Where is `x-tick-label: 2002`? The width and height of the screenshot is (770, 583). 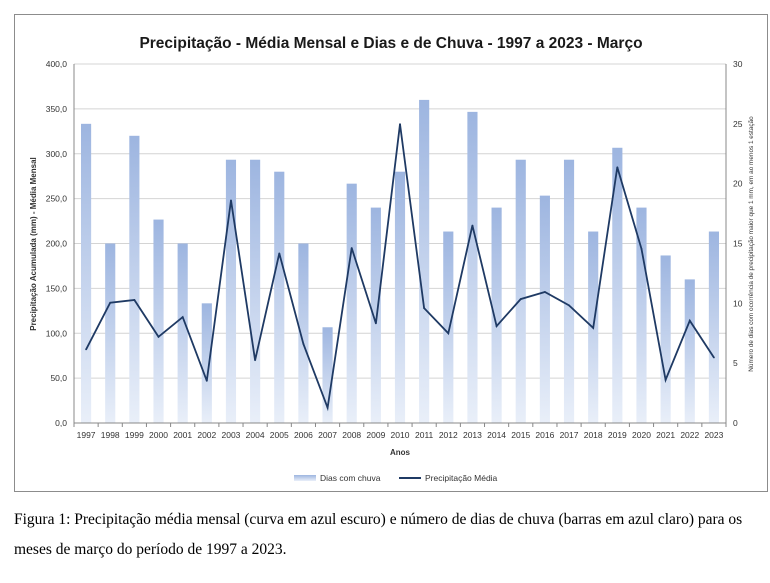
x-tick-label: 2002 is located at coordinates (206, 435).